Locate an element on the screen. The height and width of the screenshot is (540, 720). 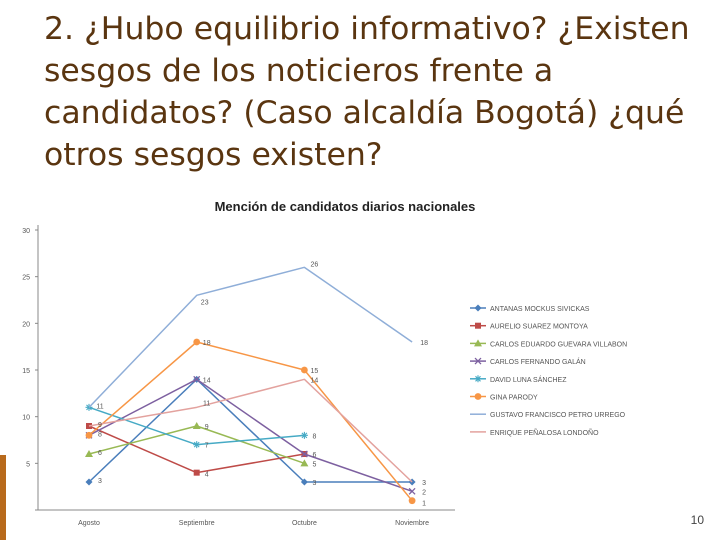
legend-label: CARLOS FERNANDO GALÁN is located at coordinates (538, 361).